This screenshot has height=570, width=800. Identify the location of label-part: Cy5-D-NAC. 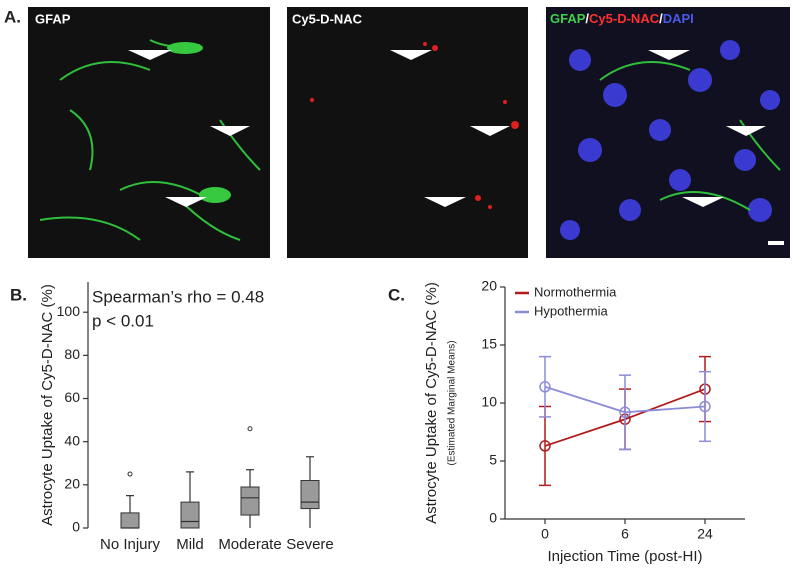
(624, 18).